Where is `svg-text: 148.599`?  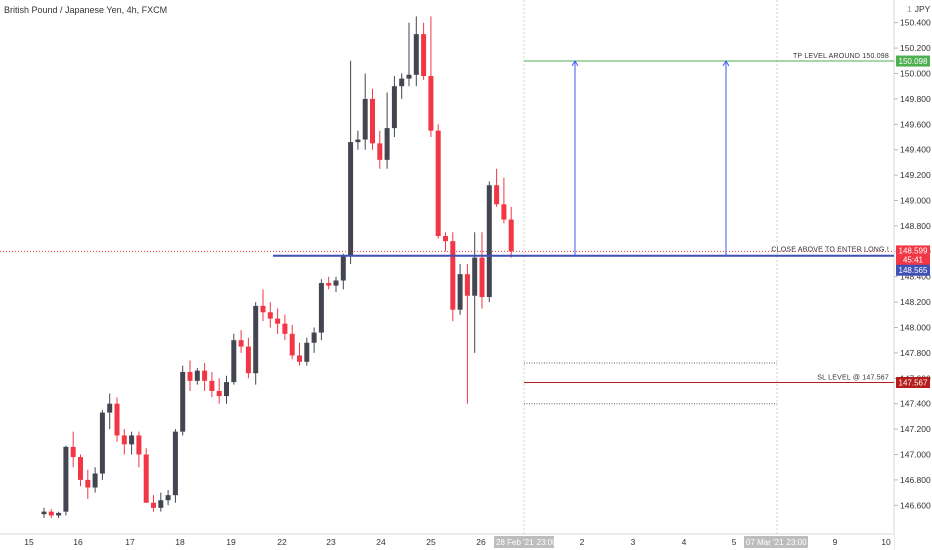
svg-text: 148.599 is located at coordinates (913, 250).